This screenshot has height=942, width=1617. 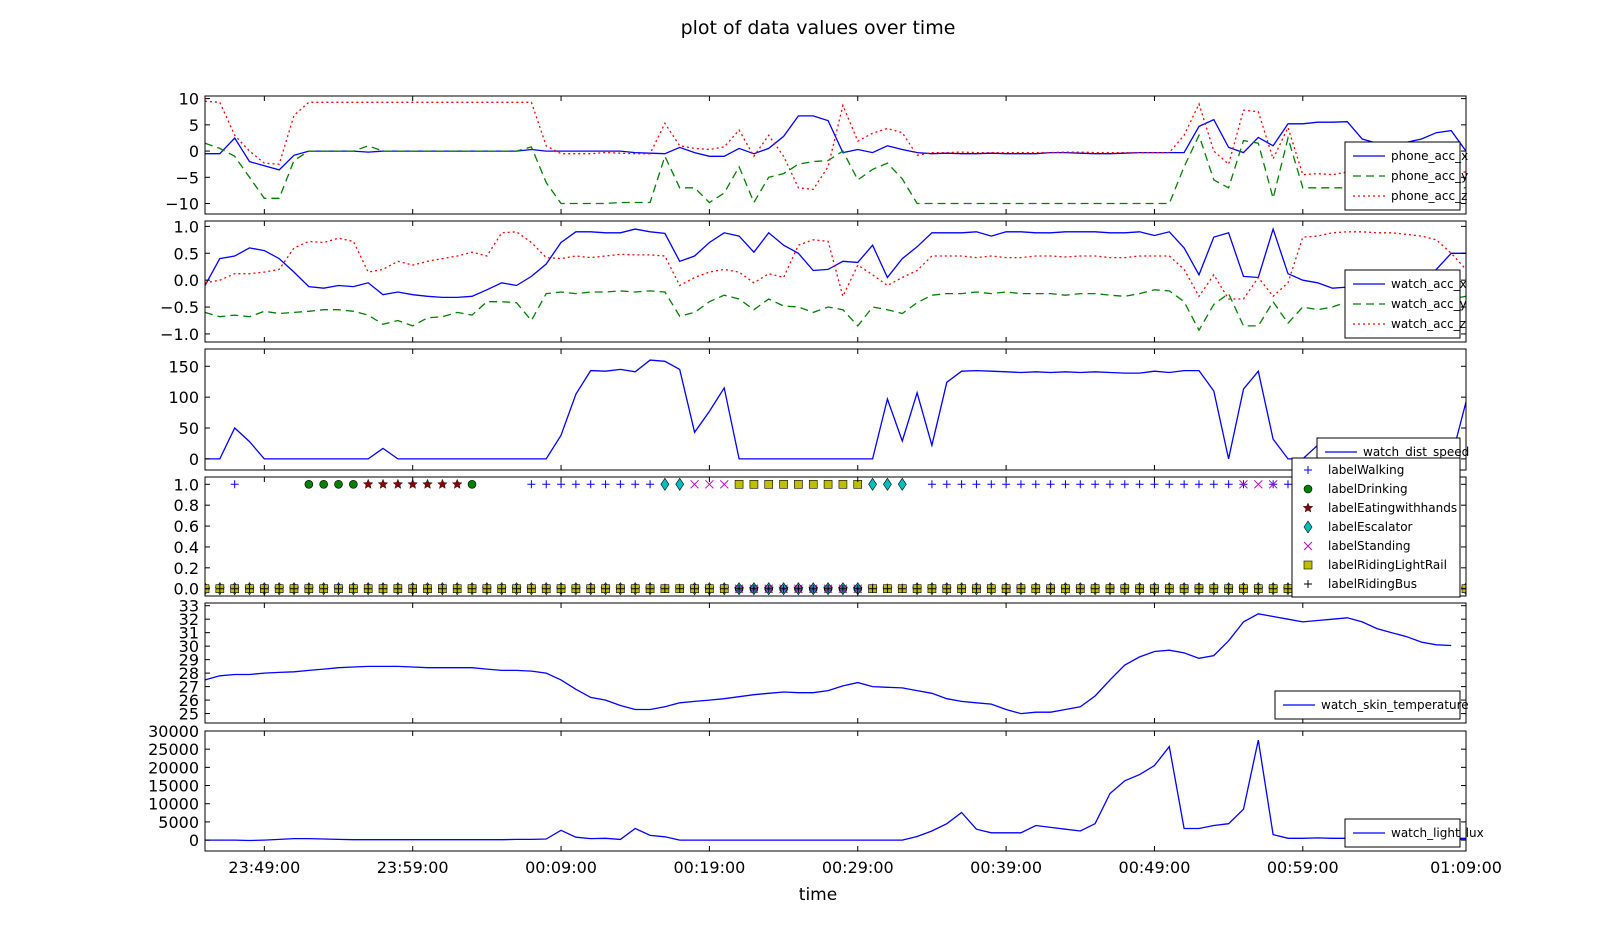 I want to click on legend: watch_skin_temperature, so click(x=1371, y=705).